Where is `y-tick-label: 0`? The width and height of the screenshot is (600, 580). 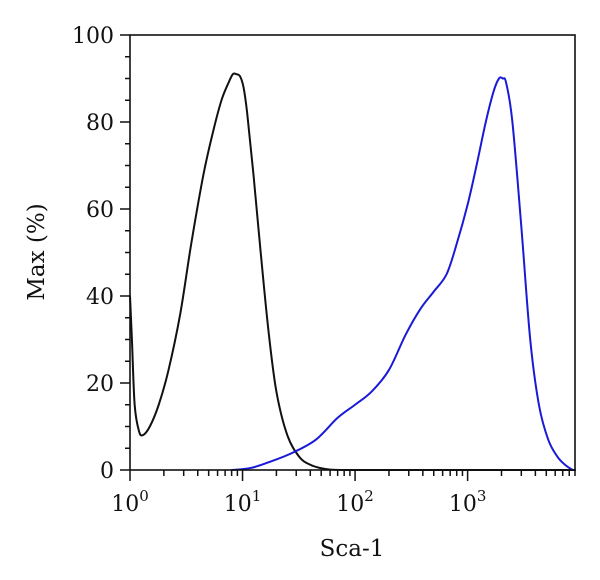 y-tick-label: 0 is located at coordinates (107, 471).